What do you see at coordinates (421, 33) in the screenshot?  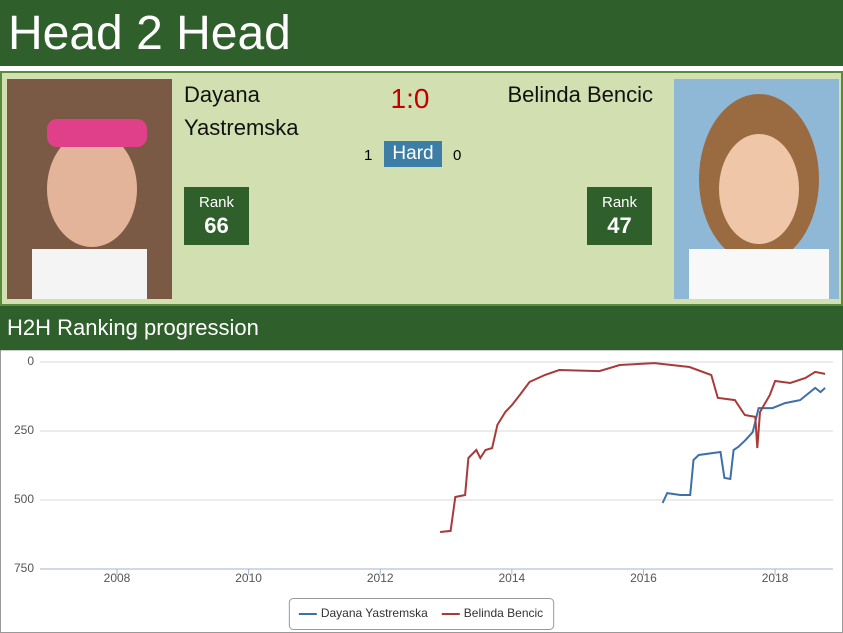 I see `page-title: Head 2 Head` at bounding box center [421, 33].